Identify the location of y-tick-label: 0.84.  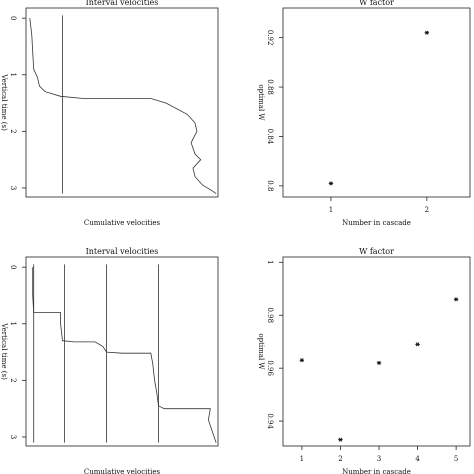
(270, 137).